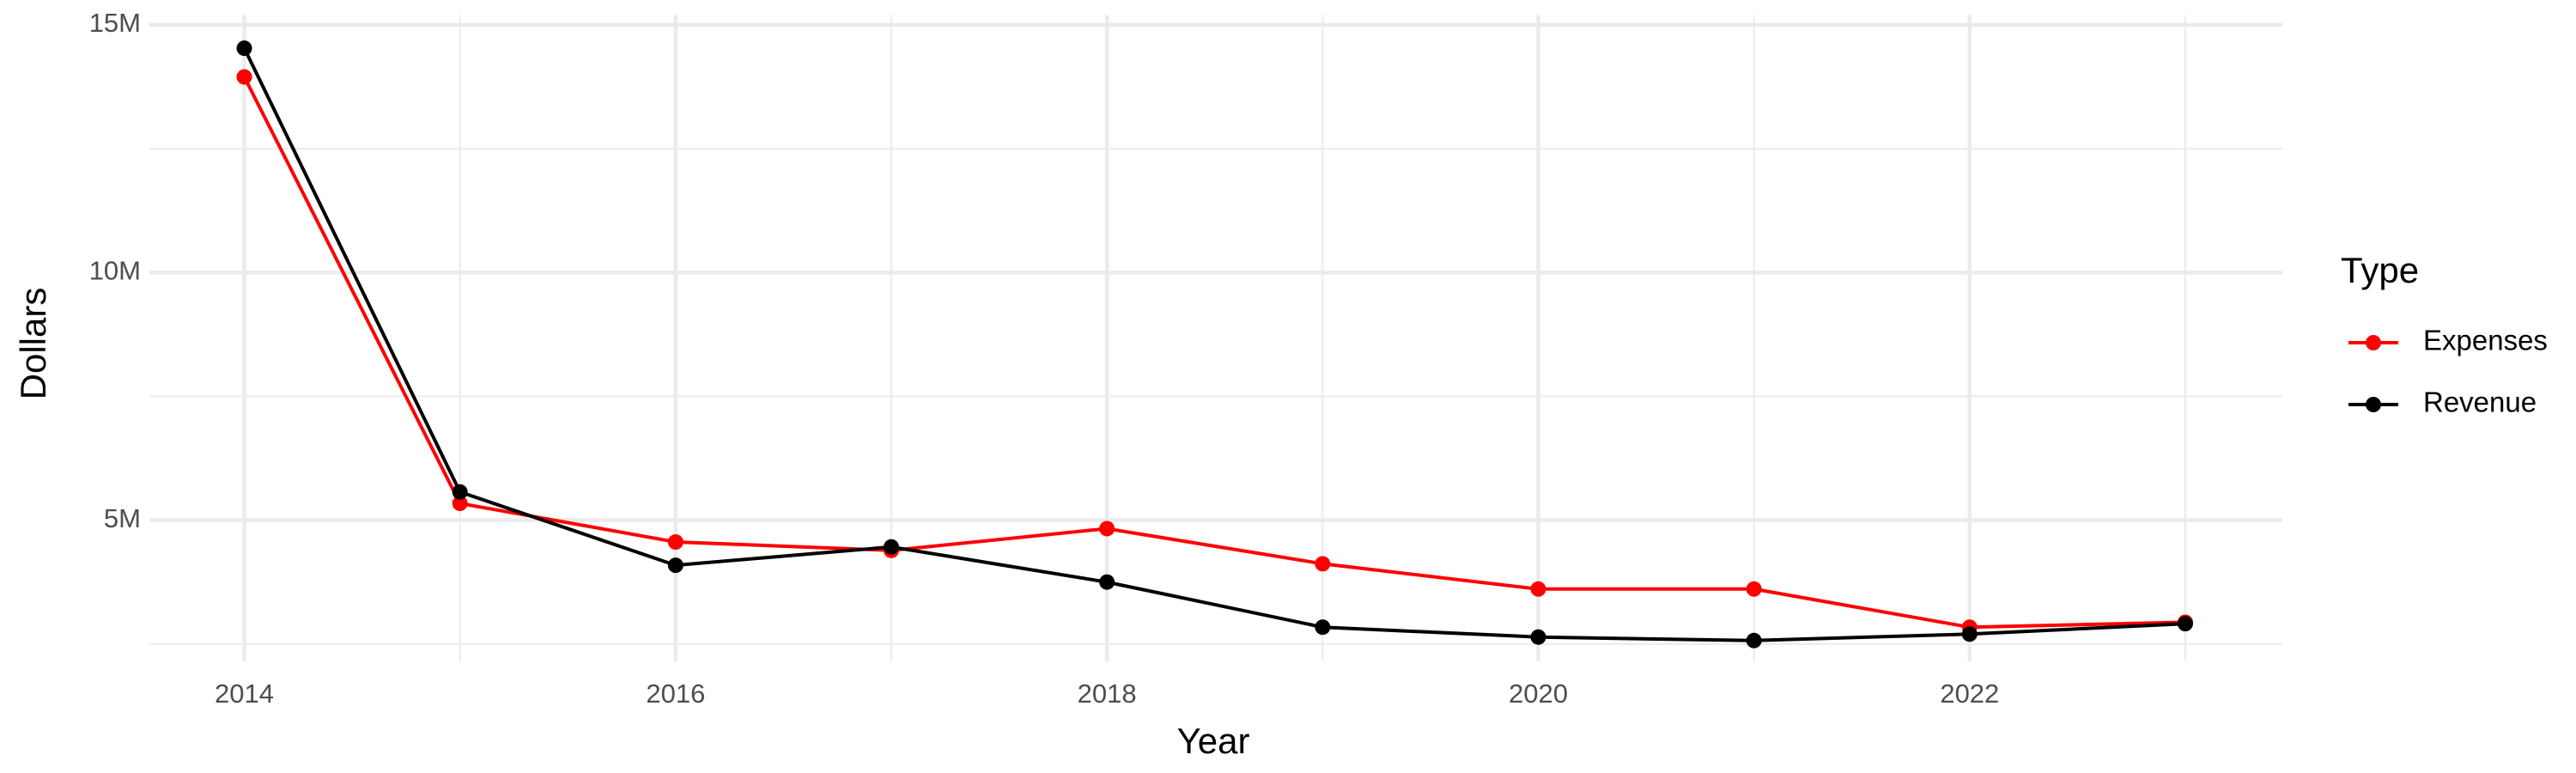 The height and width of the screenshot is (773, 2576). Describe the element at coordinates (115, 23) in the screenshot. I see `y-tick-label: 15M` at that location.